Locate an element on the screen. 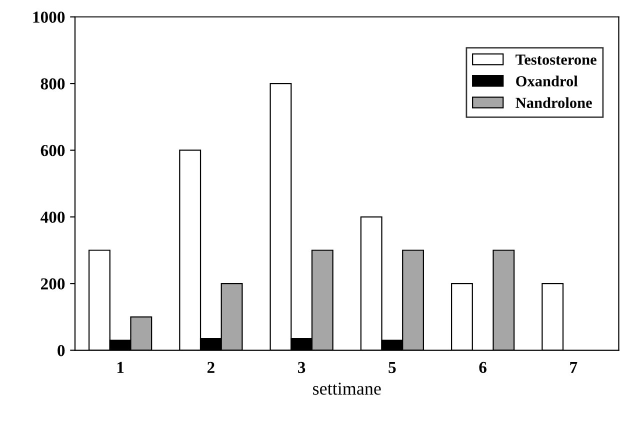 This screenshot has width=625, height=422. x-tick-label: 7 is located at coordinates (574, 367).